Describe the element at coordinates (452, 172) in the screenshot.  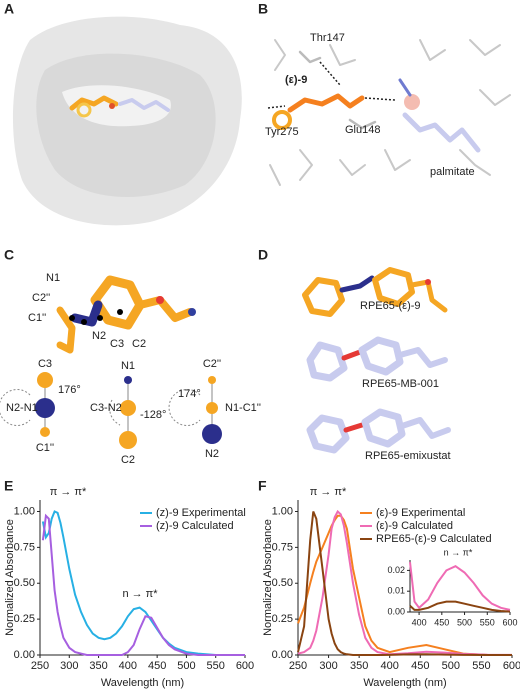
I see `residue-label: palmitate` at that location.